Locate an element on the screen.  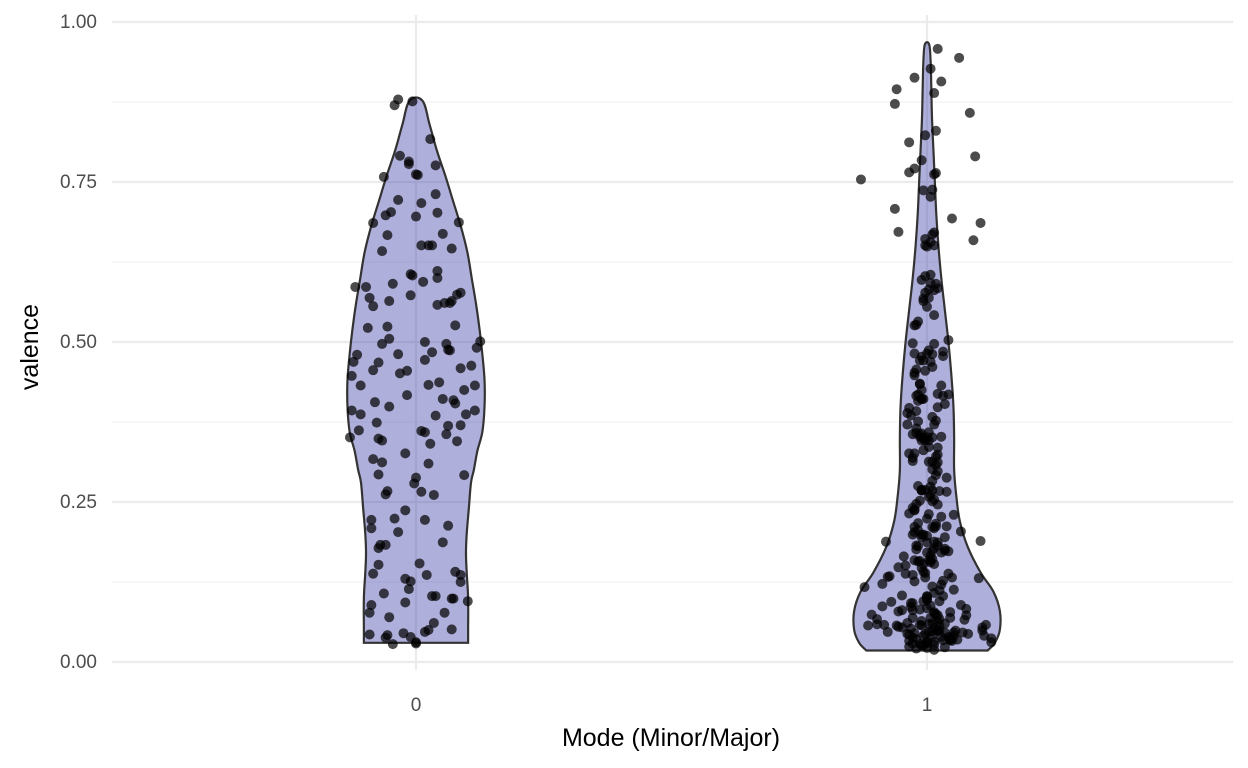
y-tick-label: 1.00 is located at coordinates (78, 22).